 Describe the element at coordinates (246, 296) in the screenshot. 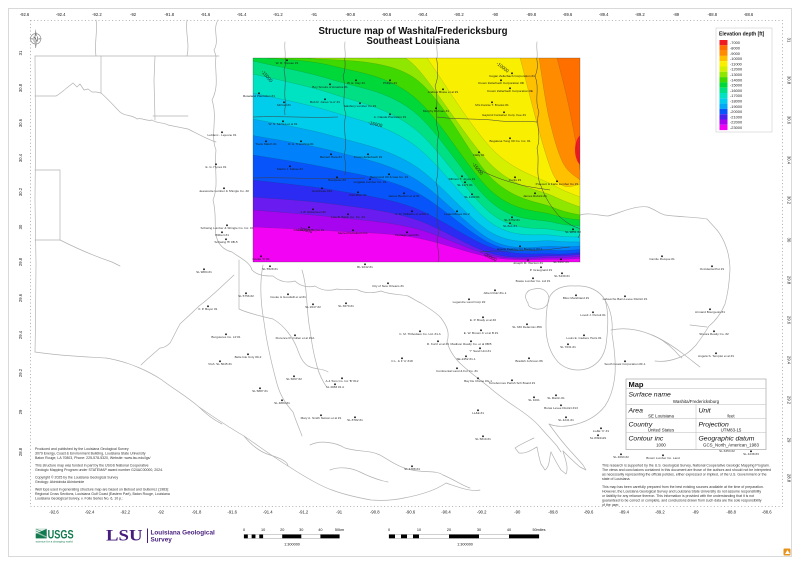

I see `svg-text: SL 5756 #2` at that location.